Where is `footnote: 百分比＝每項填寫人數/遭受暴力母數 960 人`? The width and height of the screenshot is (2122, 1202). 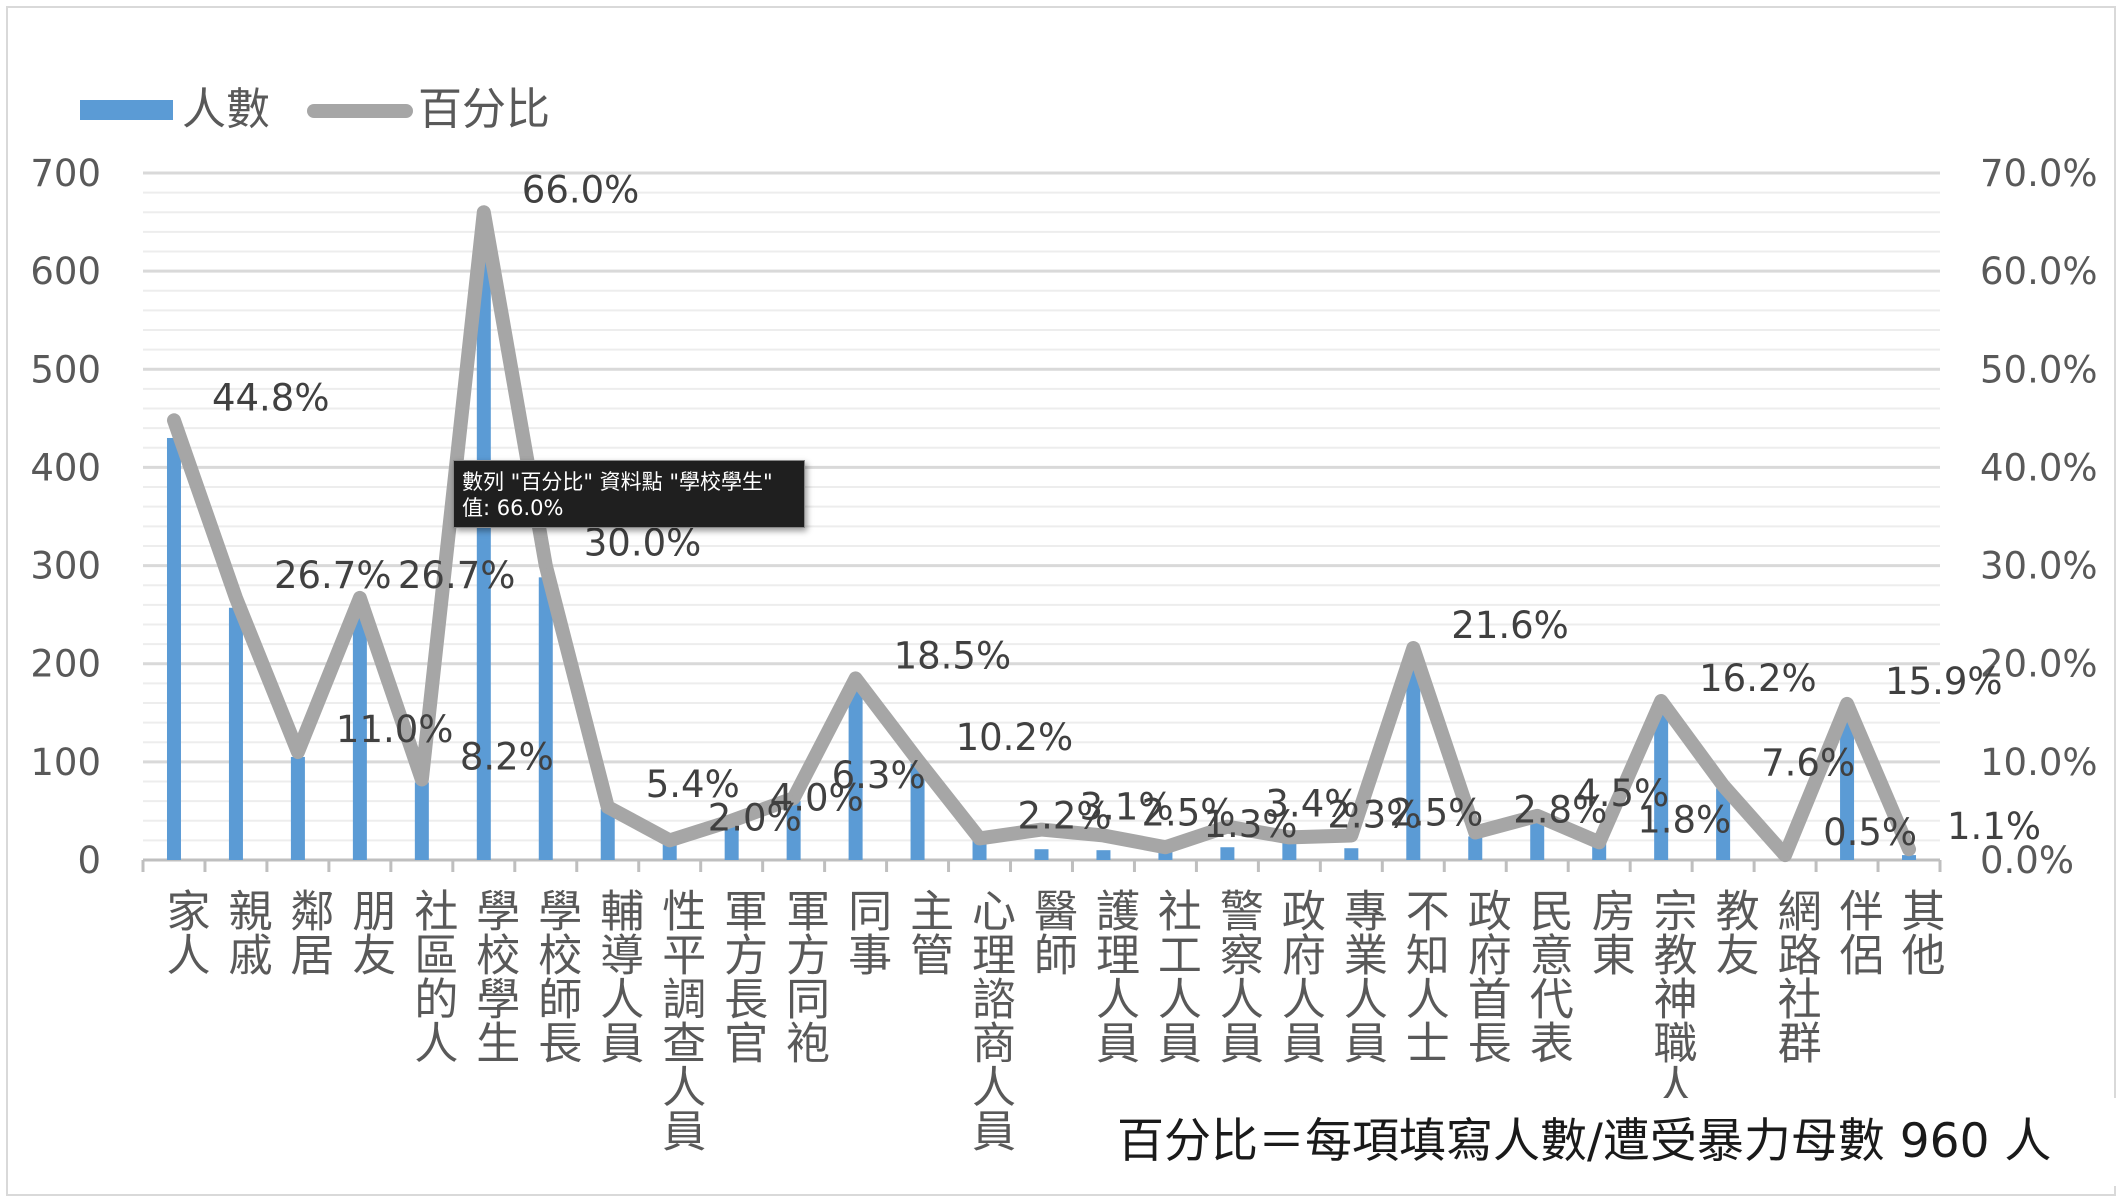 footnote: 百分比＝每項填寫人數/遭受暴力母數 960 人 is located at coordinates (1590, 1142).